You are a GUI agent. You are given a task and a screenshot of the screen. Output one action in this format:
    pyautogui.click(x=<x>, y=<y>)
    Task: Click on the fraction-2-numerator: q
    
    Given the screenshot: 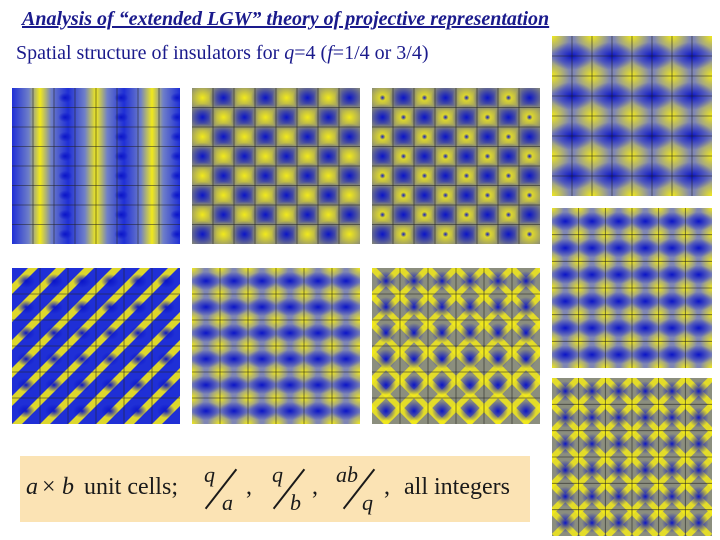 What is the action you would take?
    pyautogui.click(x=277, y=474)
    